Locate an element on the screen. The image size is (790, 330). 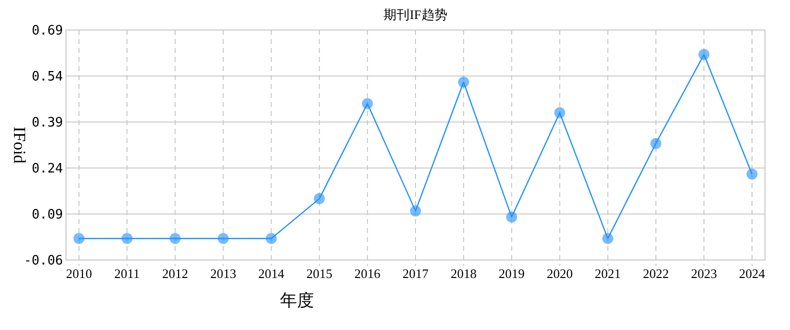
x-tick-label: 2021 is located at coordinates (607, 273).